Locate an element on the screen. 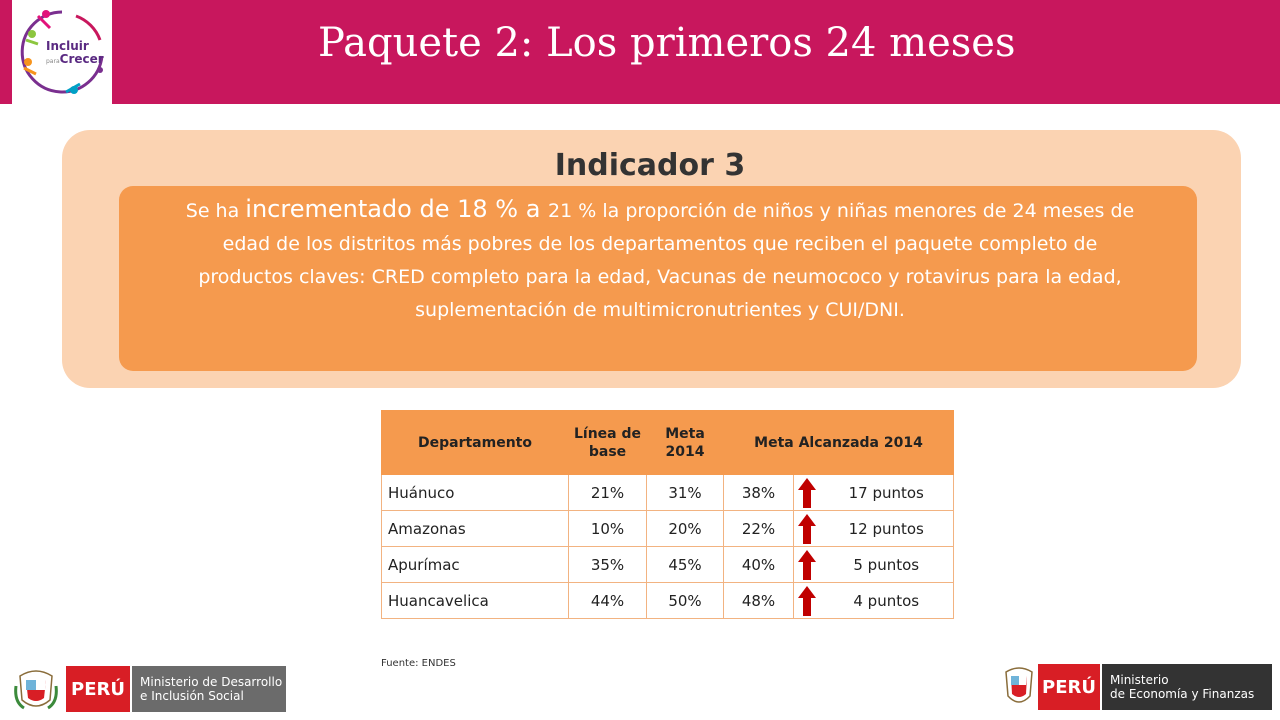 Image resolution: width=1280 pixels, height=720 pixels. header-meta: Meta 2014 is located at coordinates (685, 442).